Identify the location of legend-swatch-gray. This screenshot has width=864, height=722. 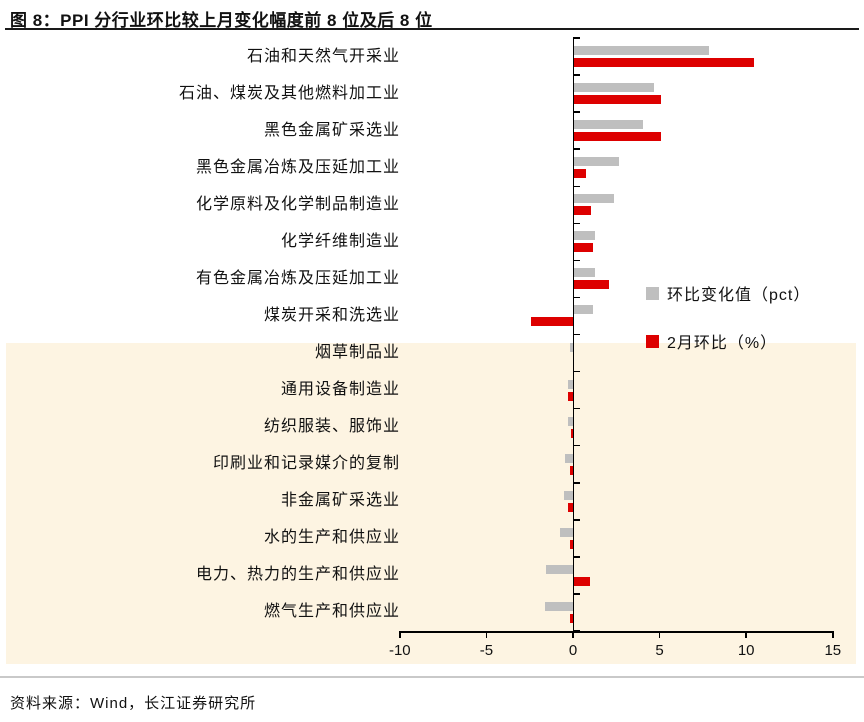
(652, 293).